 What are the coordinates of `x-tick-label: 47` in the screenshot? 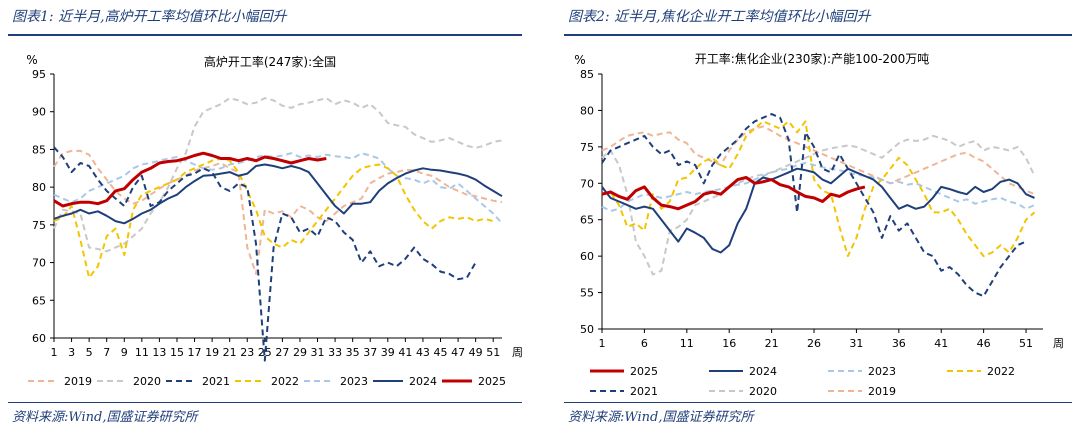 It's located at (458, 352).